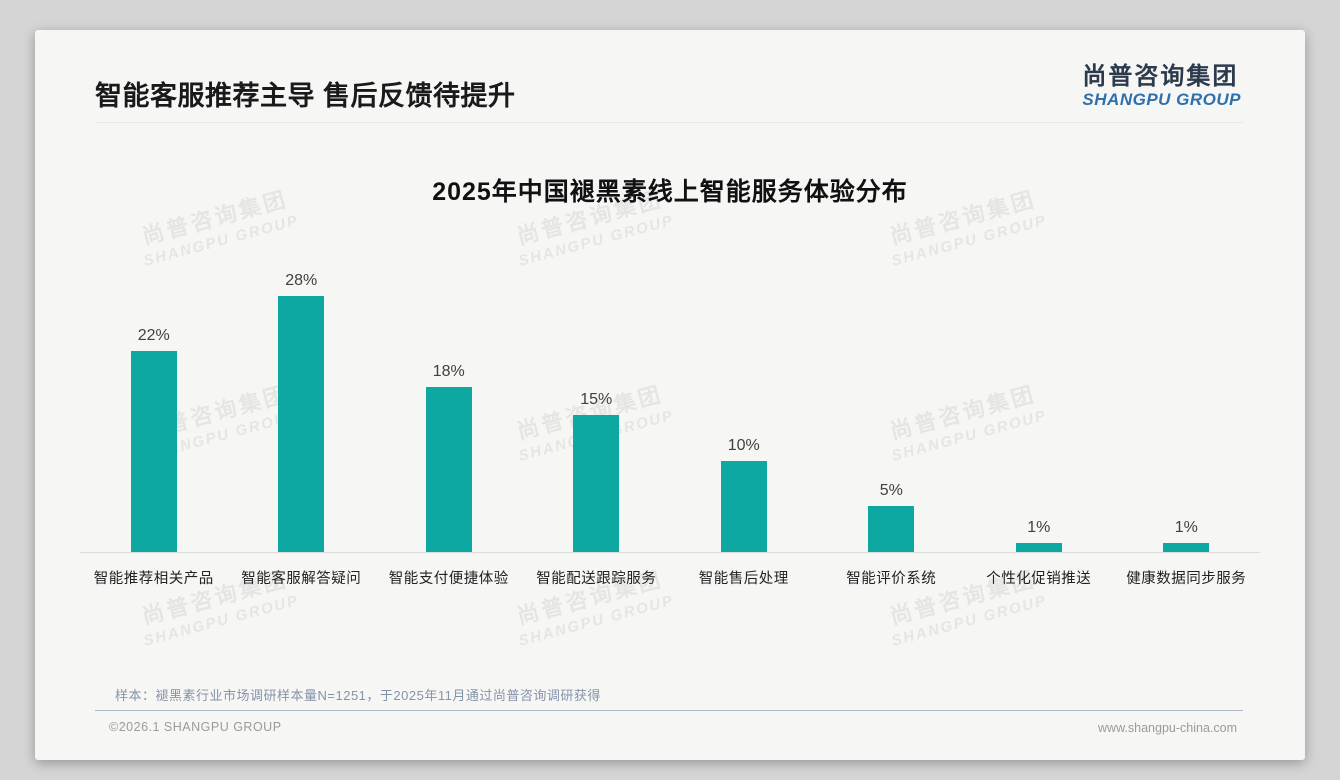  What do you see at coordinates (1160, 76) in the screenshot?
I see `logo-text-cn: 尚普咨询集团` at bounding box center [1160, 76].